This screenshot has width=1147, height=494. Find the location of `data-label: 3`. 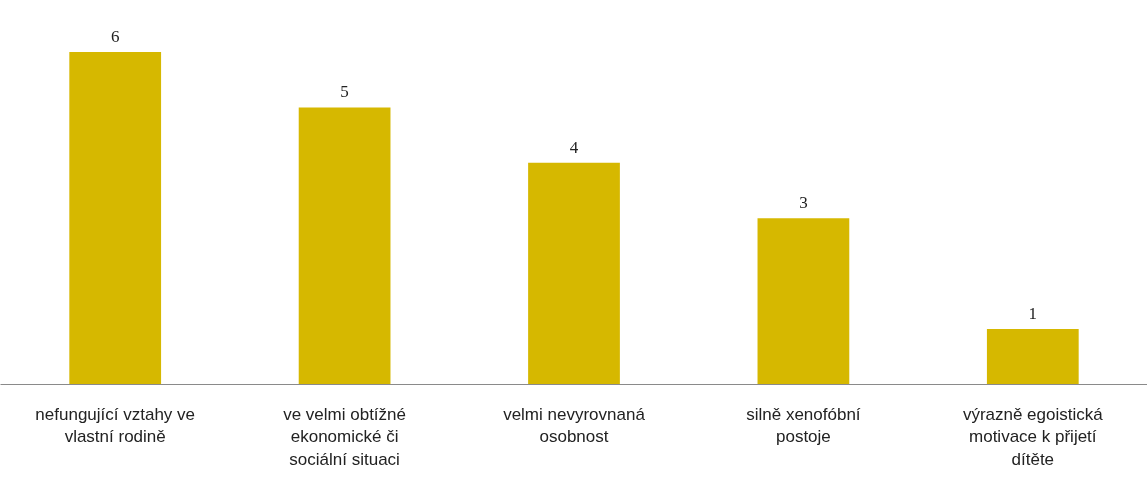

data-label: 3 is located at coordinates (803, 203).